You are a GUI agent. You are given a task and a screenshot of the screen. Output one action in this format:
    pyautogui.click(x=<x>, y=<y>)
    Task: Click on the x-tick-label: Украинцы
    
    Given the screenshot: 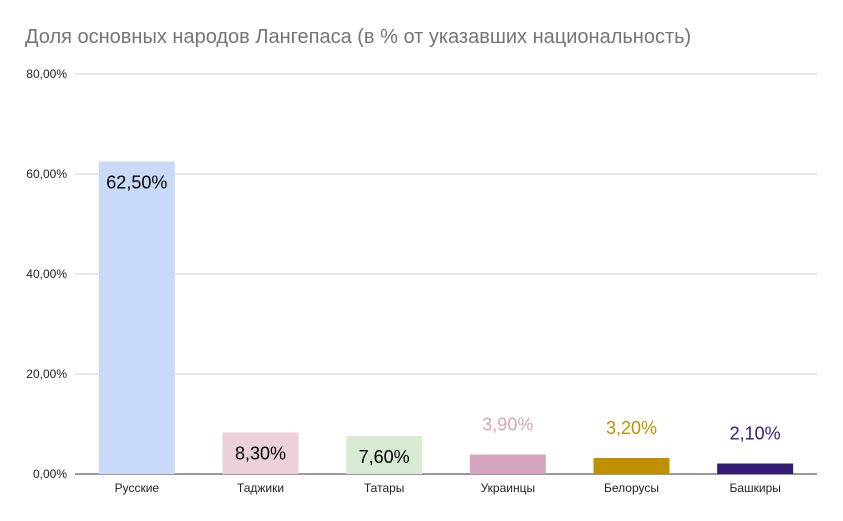 What is the action you would take?
    pyautogui.click(x=508, y=488)
    